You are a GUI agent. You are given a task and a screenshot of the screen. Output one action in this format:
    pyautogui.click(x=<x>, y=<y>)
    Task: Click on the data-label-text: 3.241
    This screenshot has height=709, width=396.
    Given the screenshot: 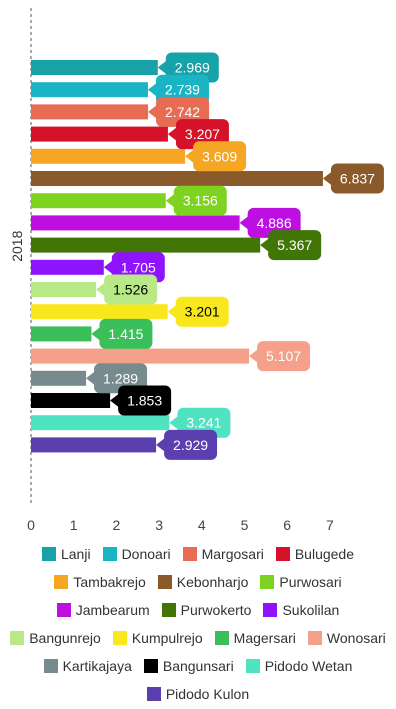 What is the action you would take?
    pyautogui.click(x=203, y=423)
    